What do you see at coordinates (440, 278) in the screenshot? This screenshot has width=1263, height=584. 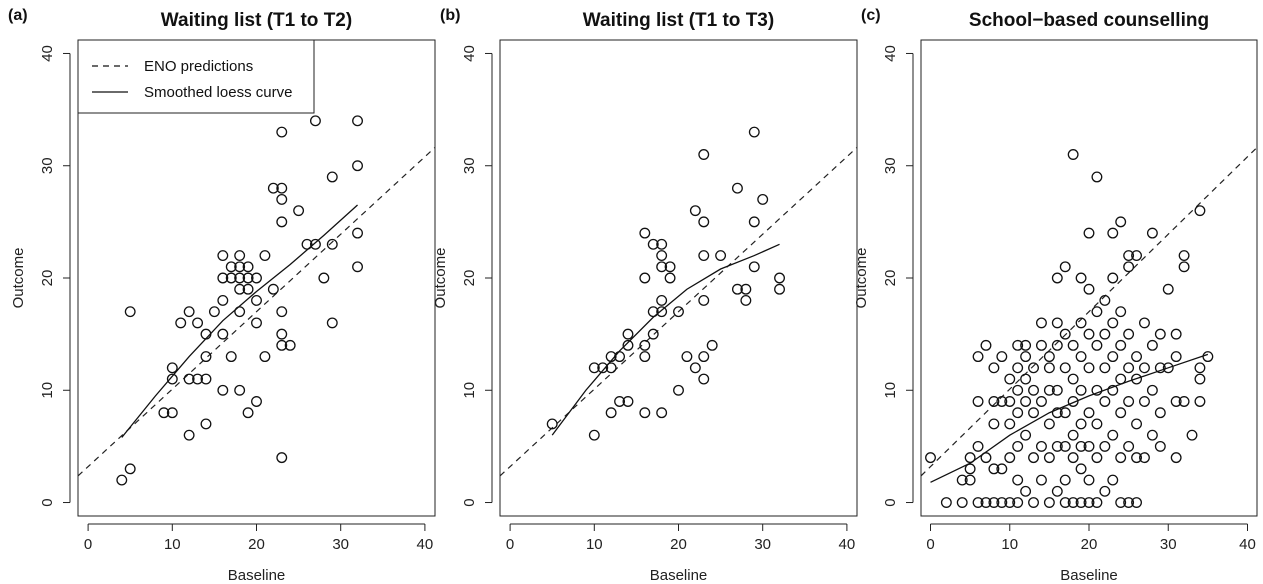 I see `y-axis-label: Outcome` at bounding box center [440, 278].